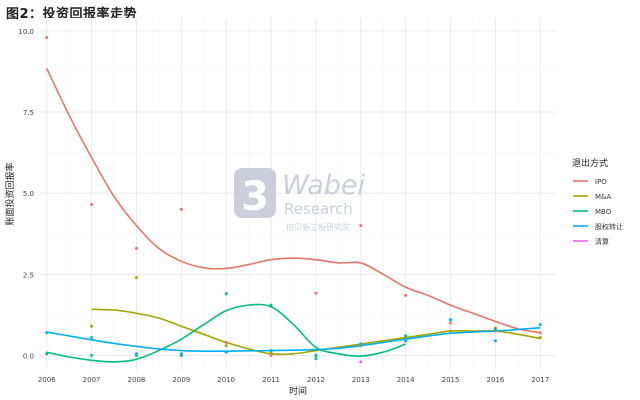 The height and width of the screenshot is (400, 640). What do you see at coordinates (603, 197) in the screenshot?
I see `legend-label-1: M&A` at bounding box center [603, 197].